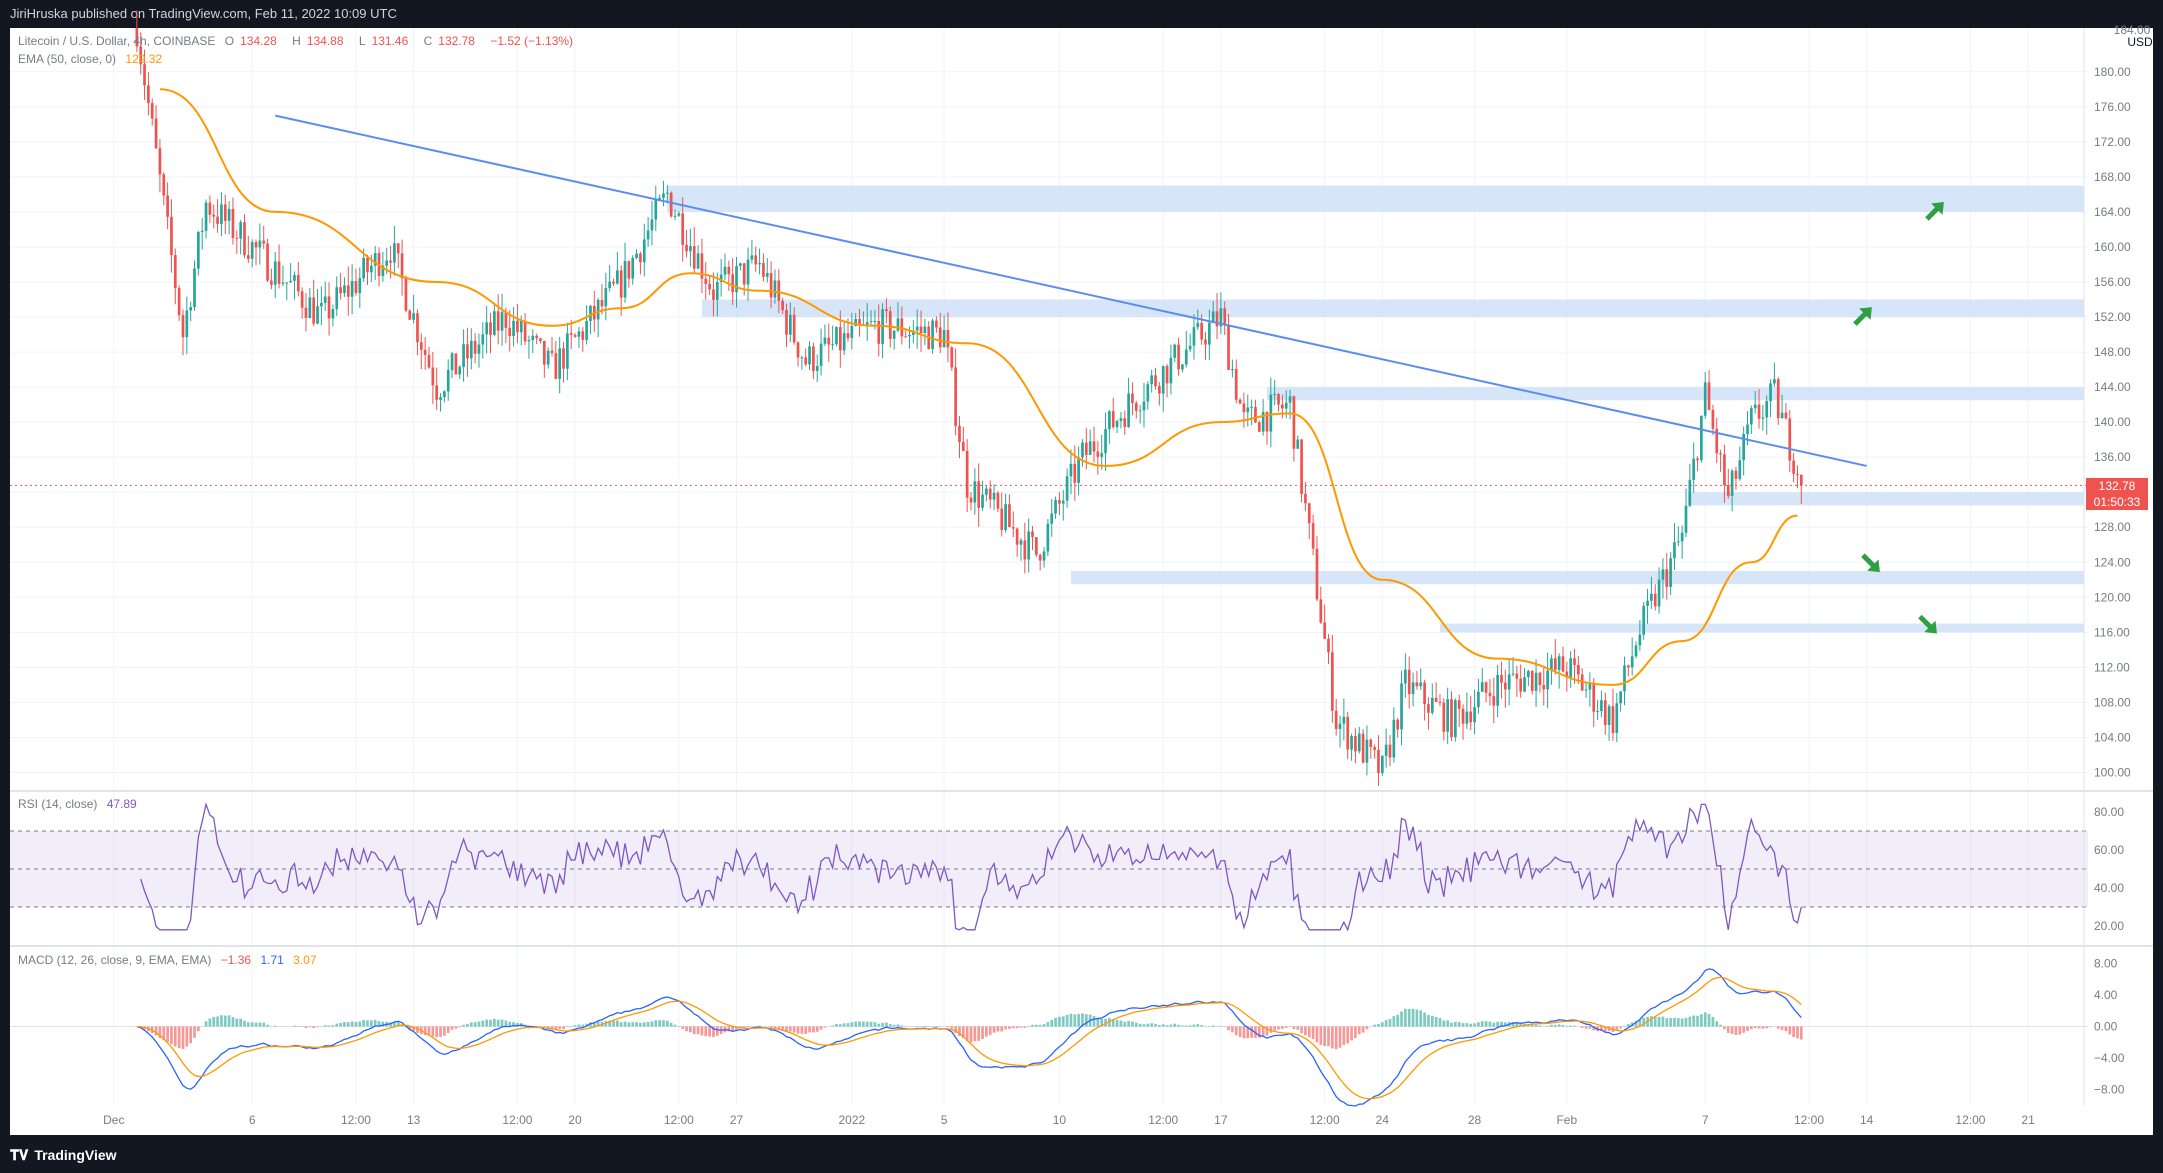 The height and width of the screenshot is (1173, 2163). What do you see at coordinates (2112, 282) in the screenshot?
I see `price-tick-label: 156.00` at bounding box center [2112, 282].